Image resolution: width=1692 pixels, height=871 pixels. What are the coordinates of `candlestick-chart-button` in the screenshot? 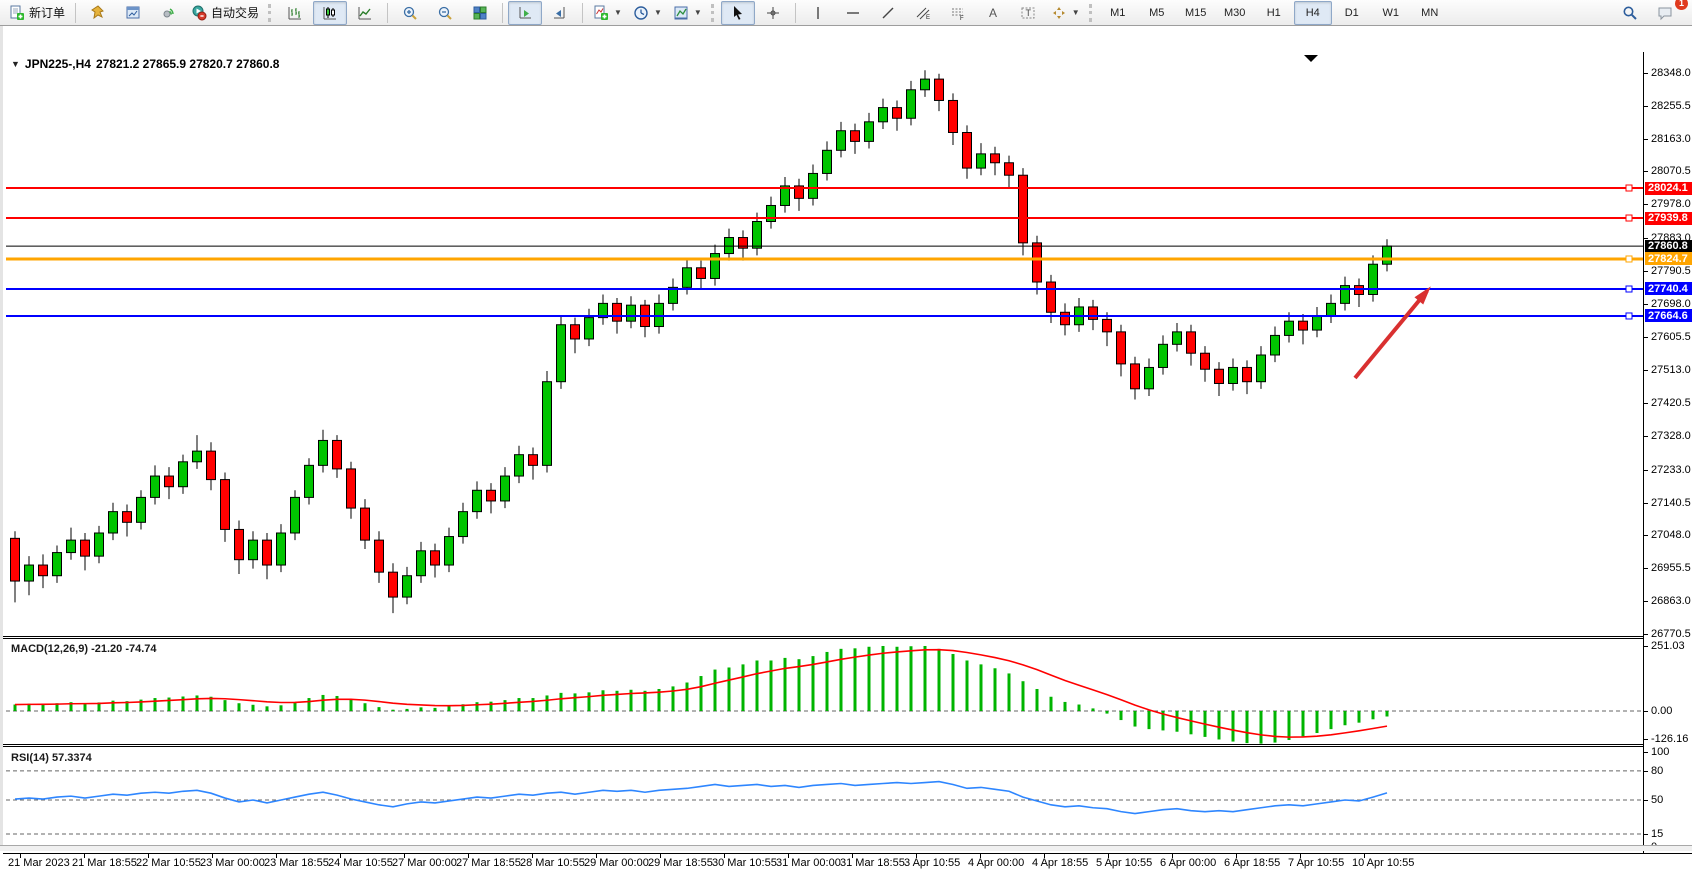 It's located at (330, 12).